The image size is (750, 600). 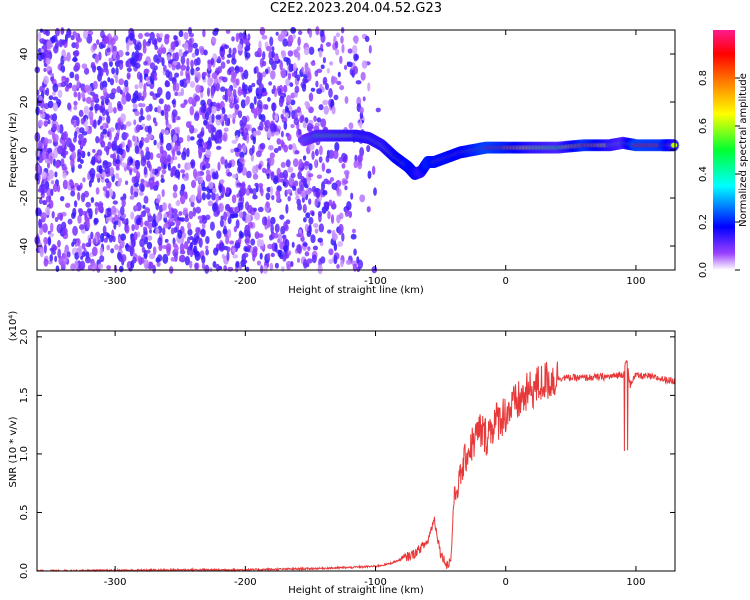 What do you see at coordinates (356, 590) in the screenshot?
I see `snr-x-axis-label: Height of straight line (km)` at bounding box center [356, 590].